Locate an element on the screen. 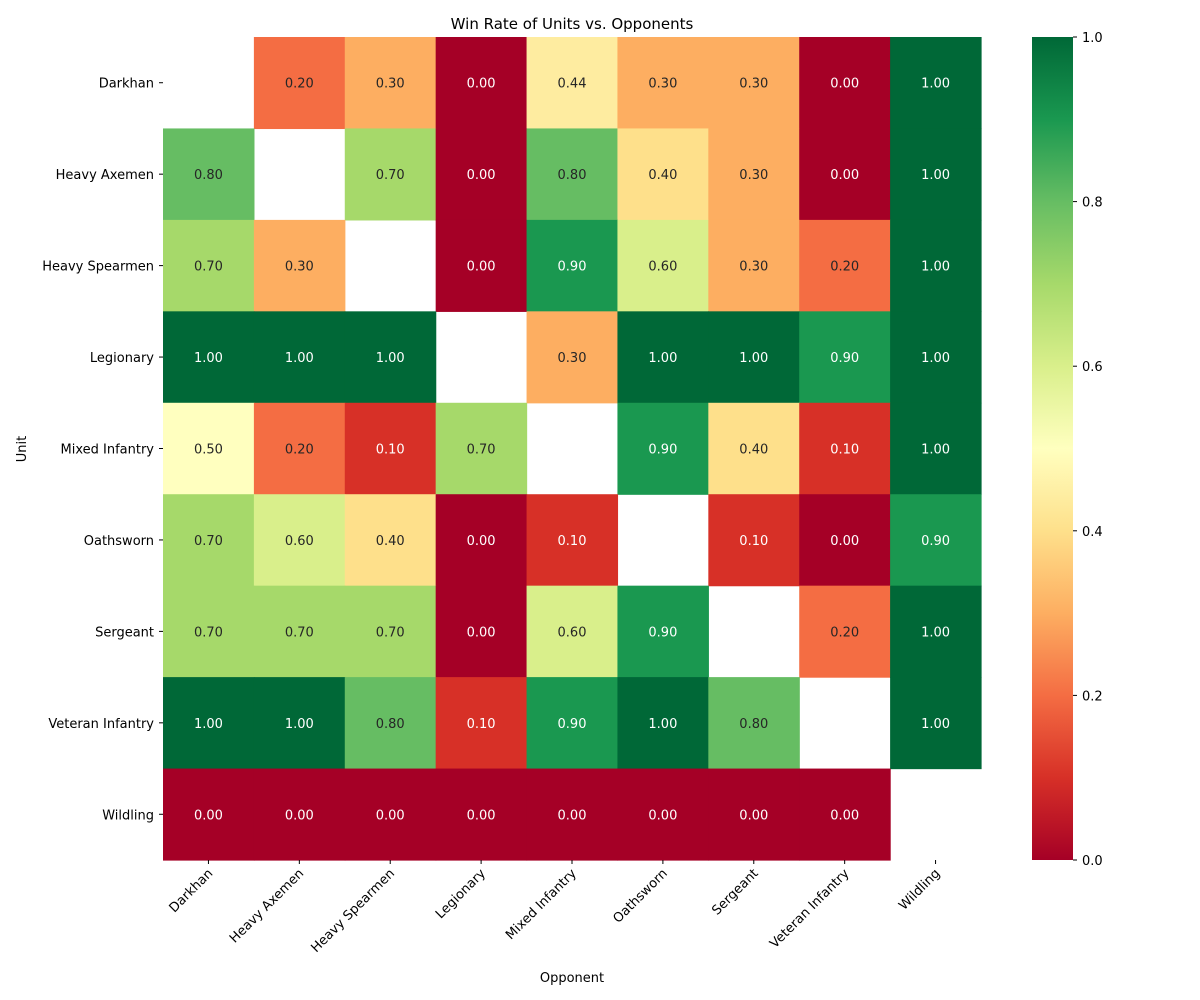  y-tick-label: Heavy Spearmen is located at coordinates (98, 267).